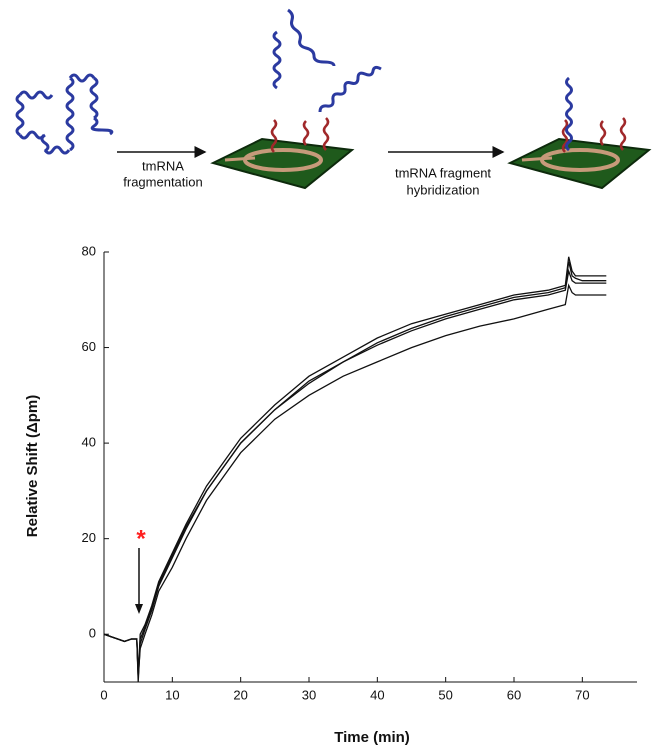 The image size is (665, 753). I want to click on step-label: fragmentation, so click(163, 181).